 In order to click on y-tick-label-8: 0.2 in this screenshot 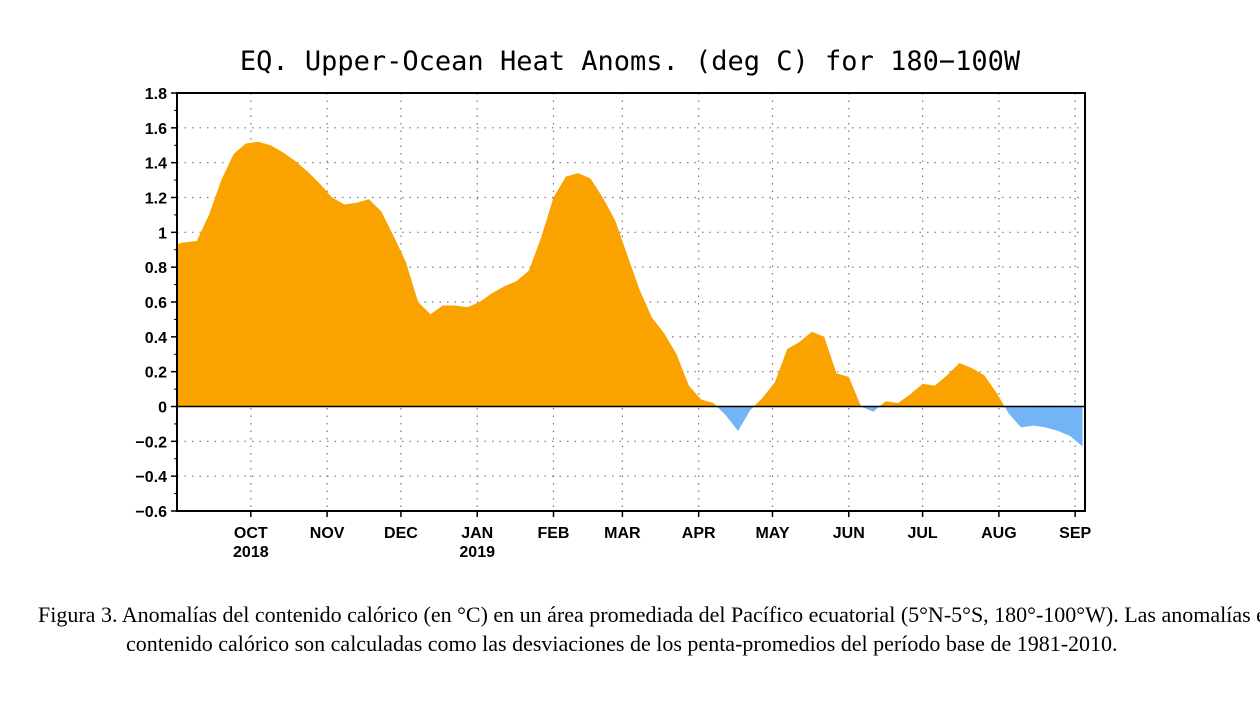, I will do `click(156, 373)`.